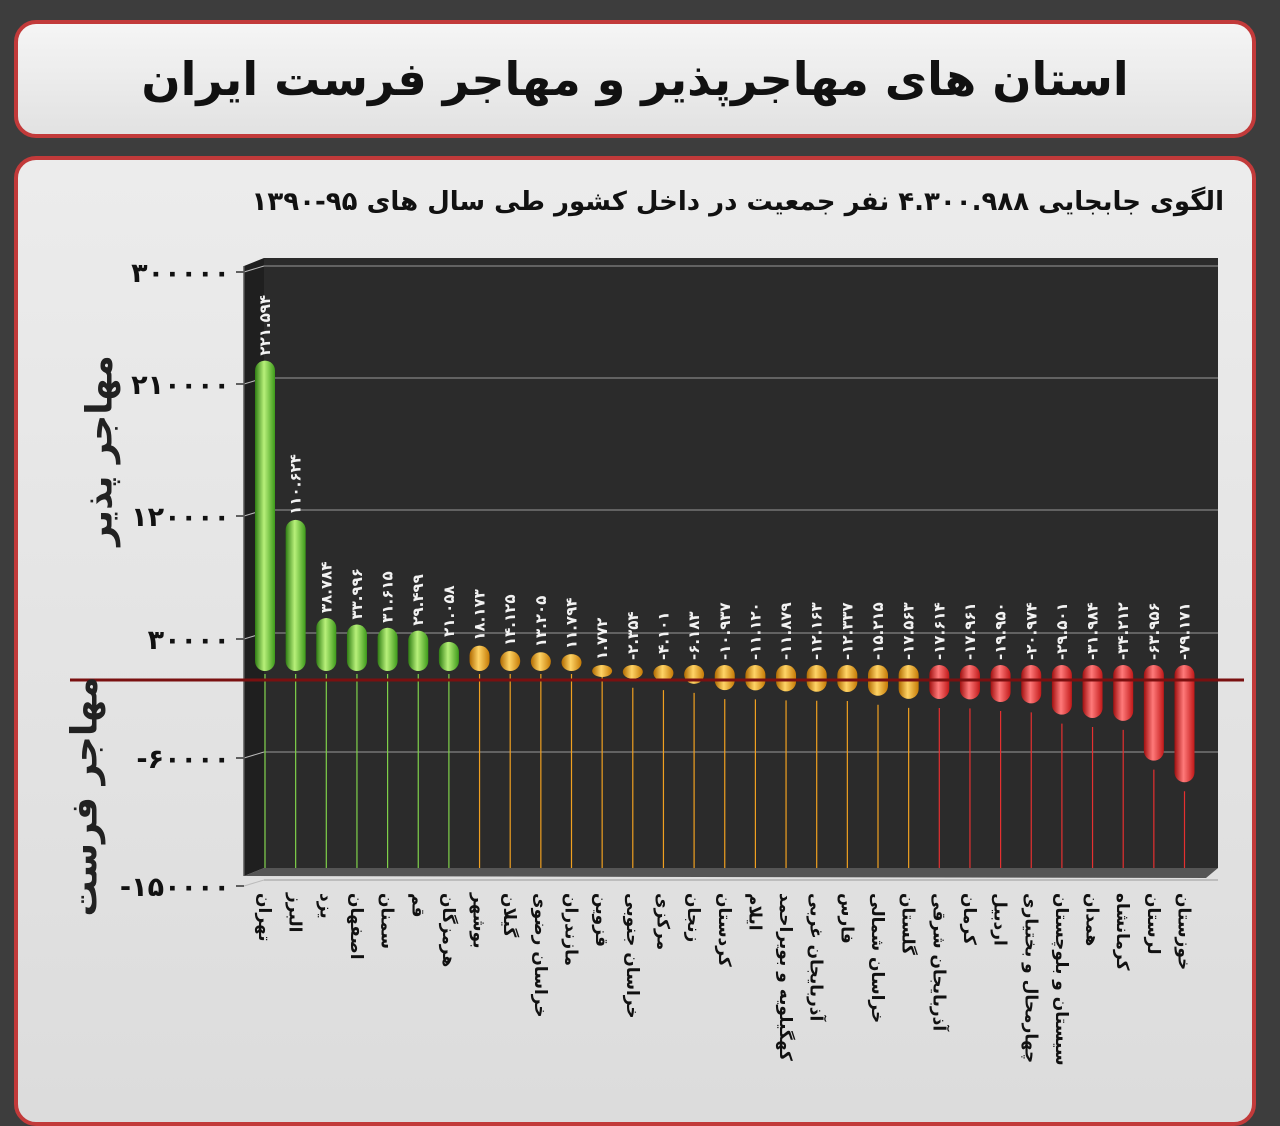 This screenshot has width=1280, height=1126. What do you see at coordinates (969, 919) in the screenshot?
I see `category-label: کرمان` at bounding box center [969, 919].